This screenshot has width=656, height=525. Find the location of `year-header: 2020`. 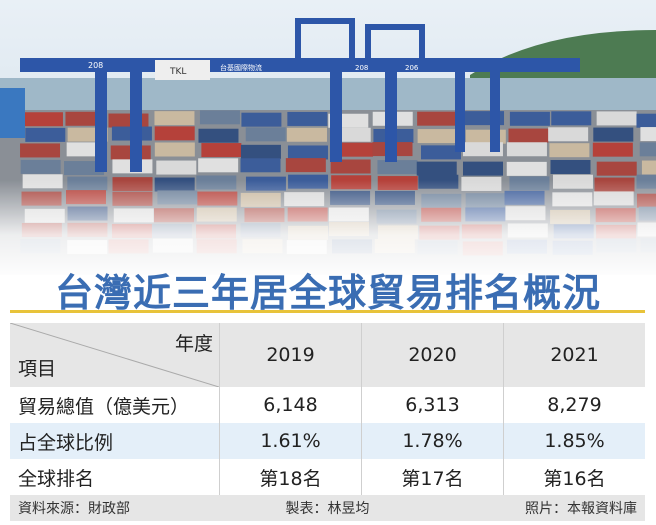

year-header: 2020 is located at coordinates (432, 355).